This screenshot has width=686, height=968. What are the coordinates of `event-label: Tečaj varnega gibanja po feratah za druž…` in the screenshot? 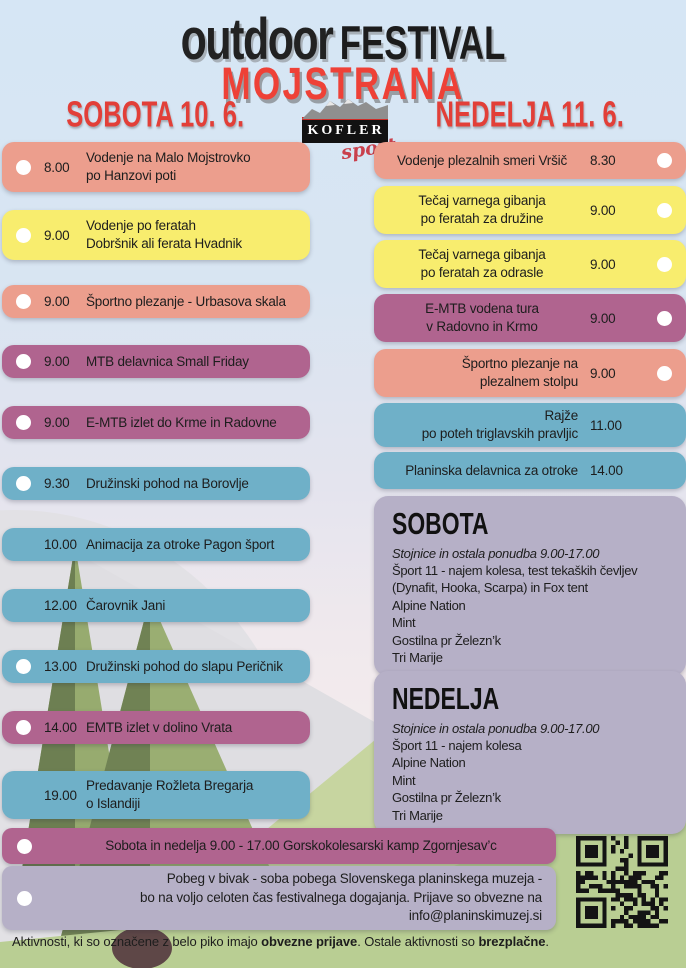 It's located at (482, 209).